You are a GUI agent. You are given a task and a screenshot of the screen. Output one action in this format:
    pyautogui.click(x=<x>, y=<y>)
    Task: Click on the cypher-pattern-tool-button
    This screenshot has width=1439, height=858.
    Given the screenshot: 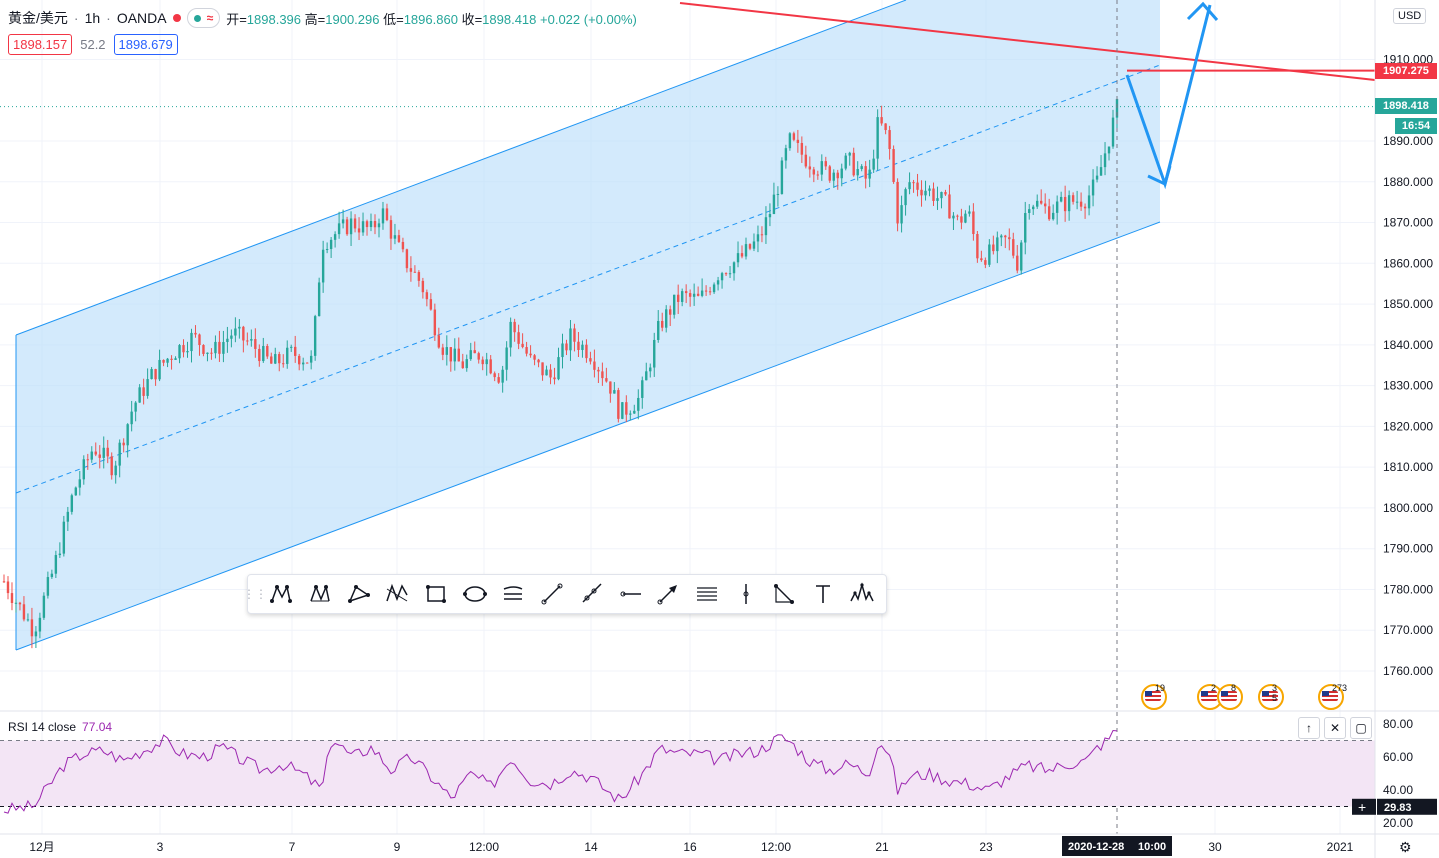 What is the action you would take?
    pyautogui.click(x=320, y=594)
    